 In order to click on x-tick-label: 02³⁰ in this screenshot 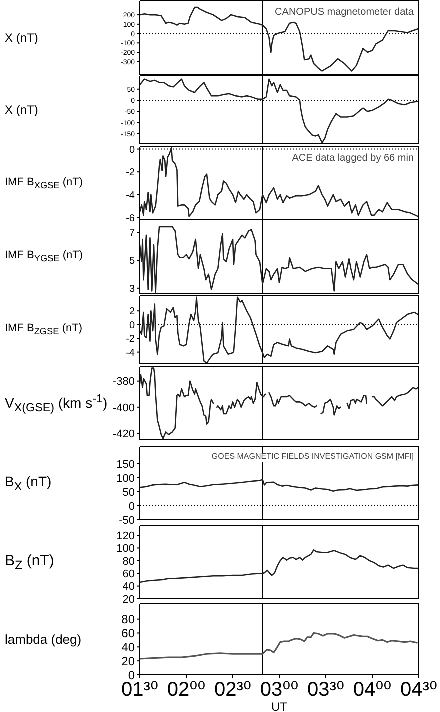, I will do `click(233, 690)`.